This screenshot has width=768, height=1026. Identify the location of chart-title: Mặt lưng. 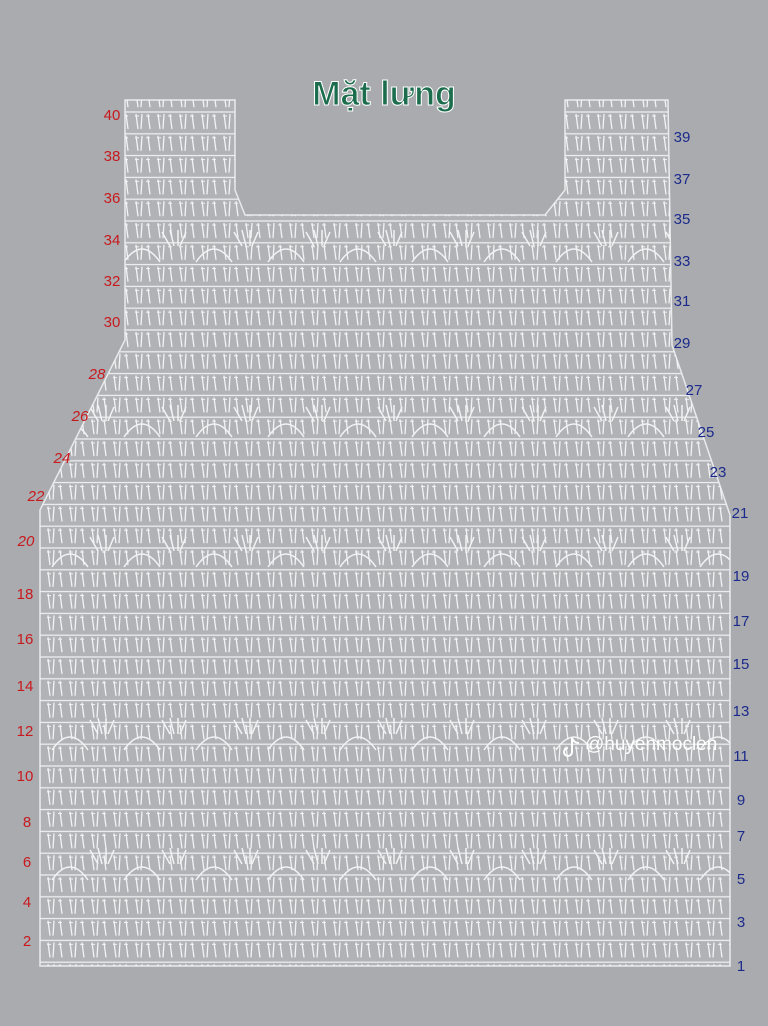
(384, 94).